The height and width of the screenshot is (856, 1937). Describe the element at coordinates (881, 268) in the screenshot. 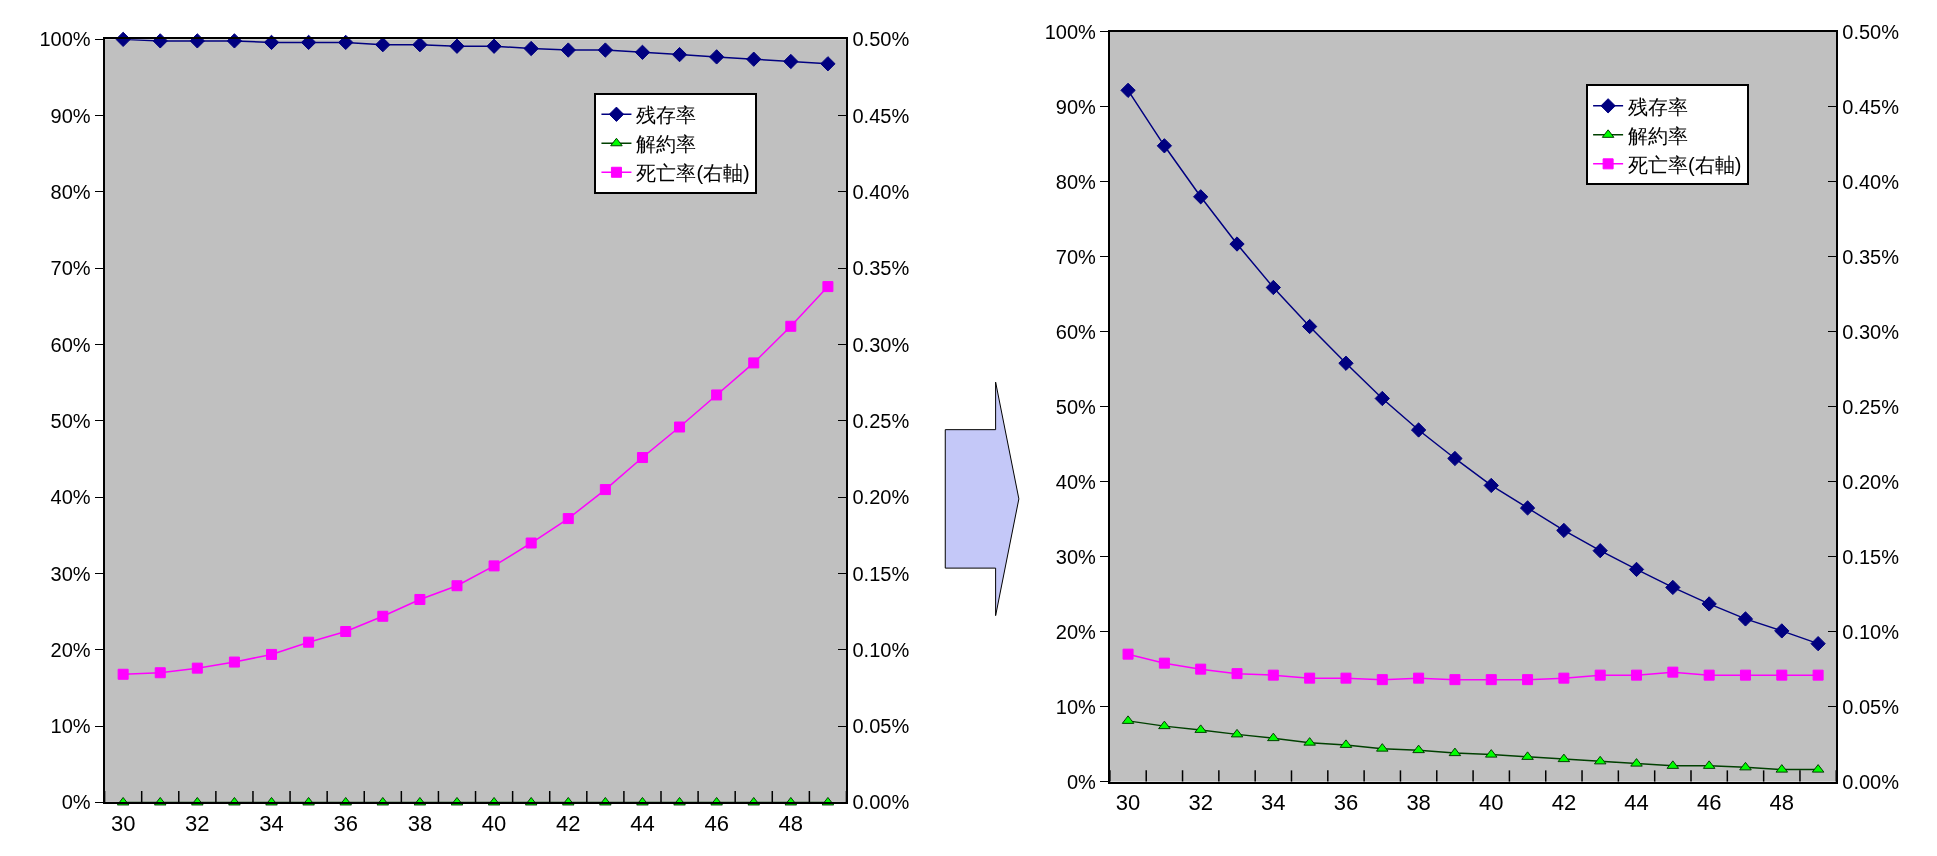

I see `y2-tick-label: 0.35%` at that location.